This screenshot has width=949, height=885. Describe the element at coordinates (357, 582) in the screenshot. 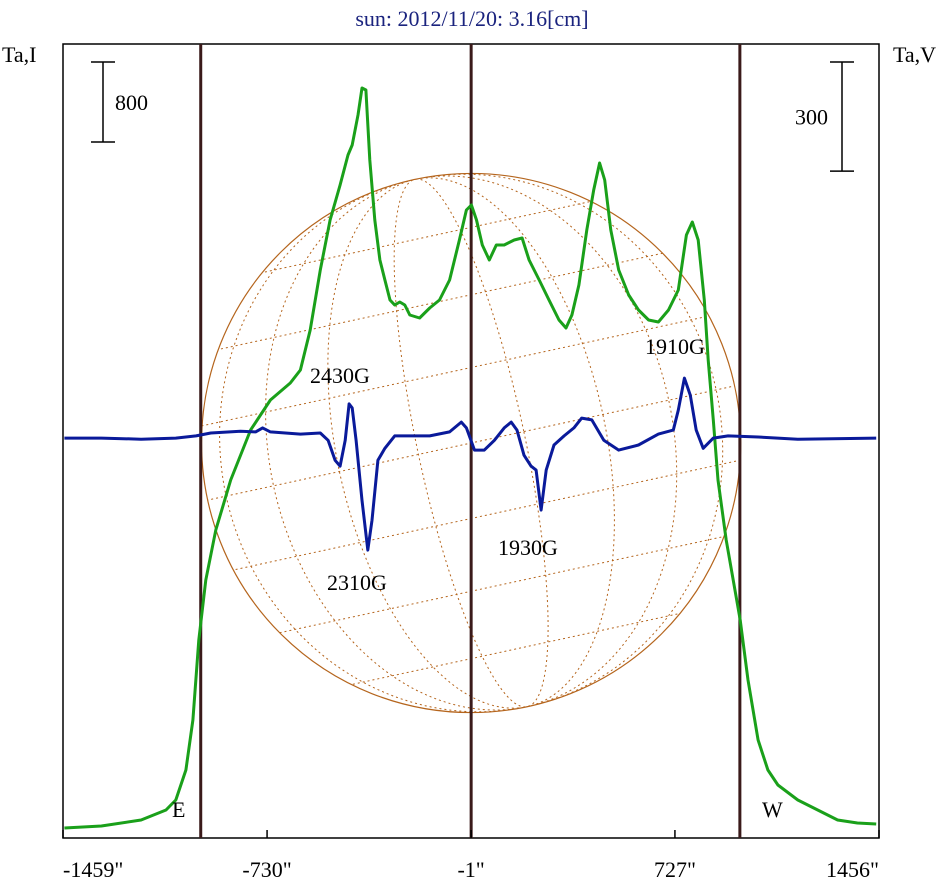

I see `annotation: 2310G` at that location.